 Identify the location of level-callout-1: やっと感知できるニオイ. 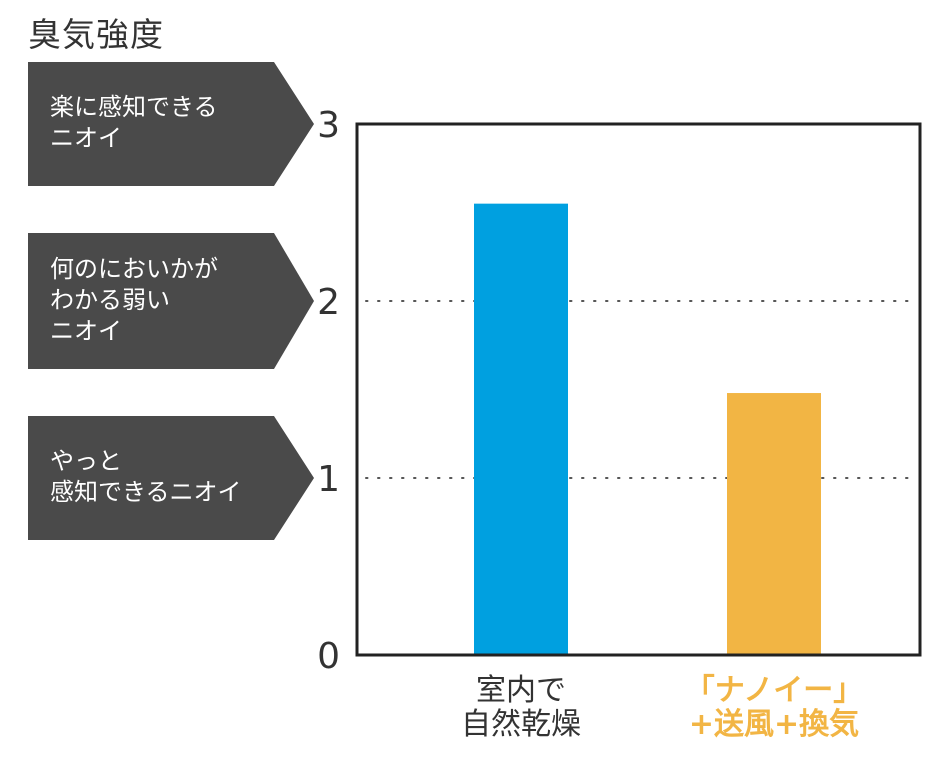
(171, 478).